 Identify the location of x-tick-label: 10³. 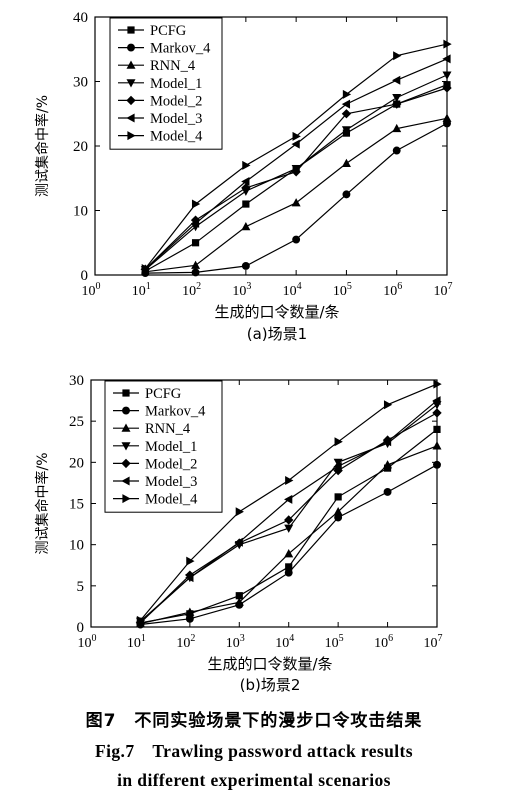
(241, 290).